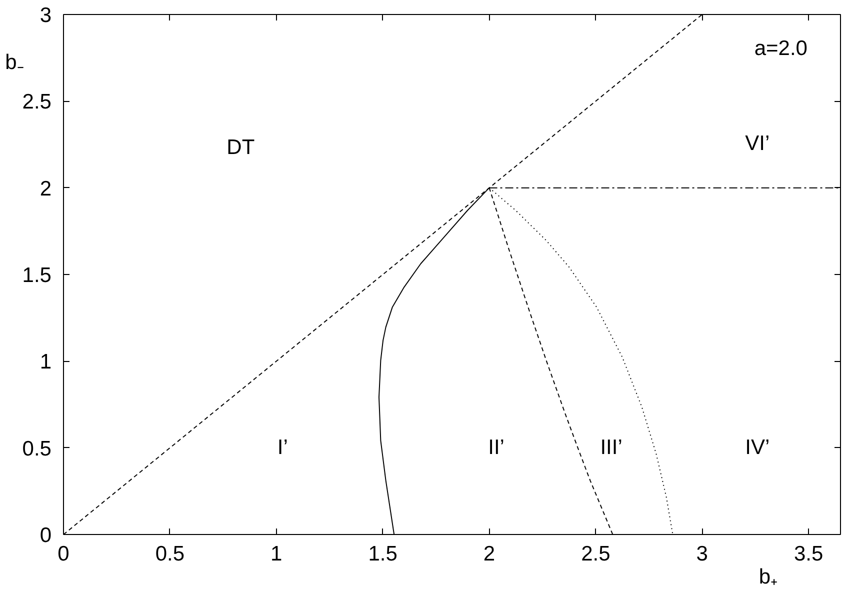  What do you see at coordinates (46, 535) in the screenshot?
I see `y-tick-label: 0` at bounding box center [46, 535].